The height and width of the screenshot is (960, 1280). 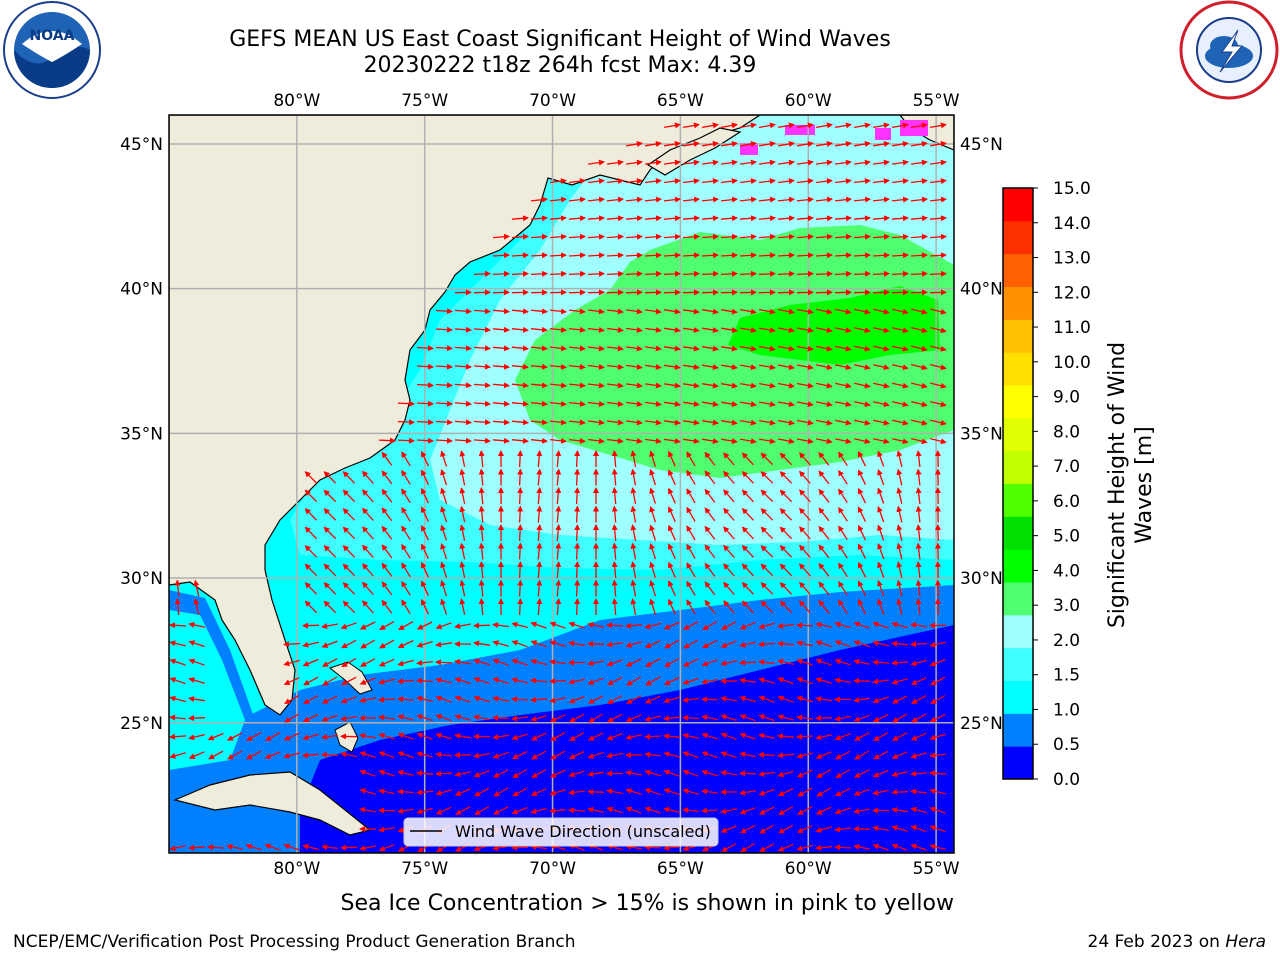 I want to click on lon-tick-label: 70°W, so click(x=552, y=101).